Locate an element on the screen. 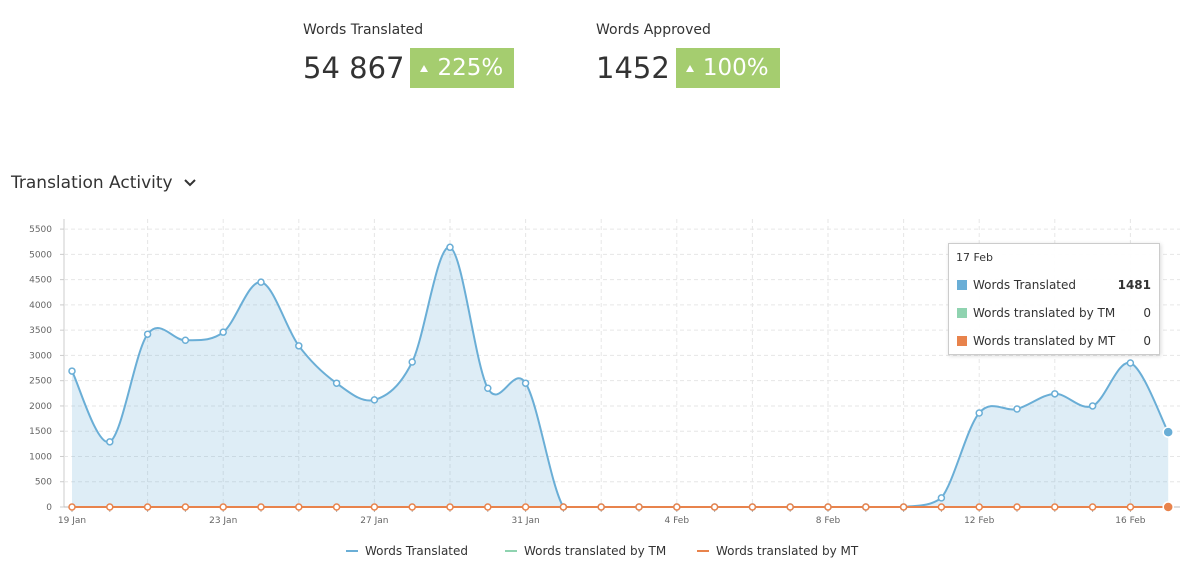 This screenshot has height=577, width=1201. stat-card: Words Approved 1452 100% is located at coordinates (688, 55).